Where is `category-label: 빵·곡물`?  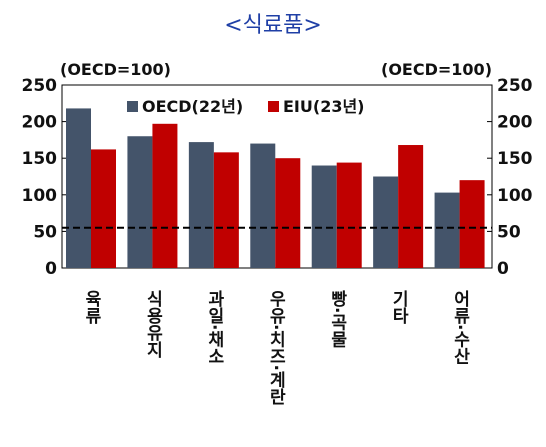
category-label: 빵·곡물 is located at coordinates (337, 319).